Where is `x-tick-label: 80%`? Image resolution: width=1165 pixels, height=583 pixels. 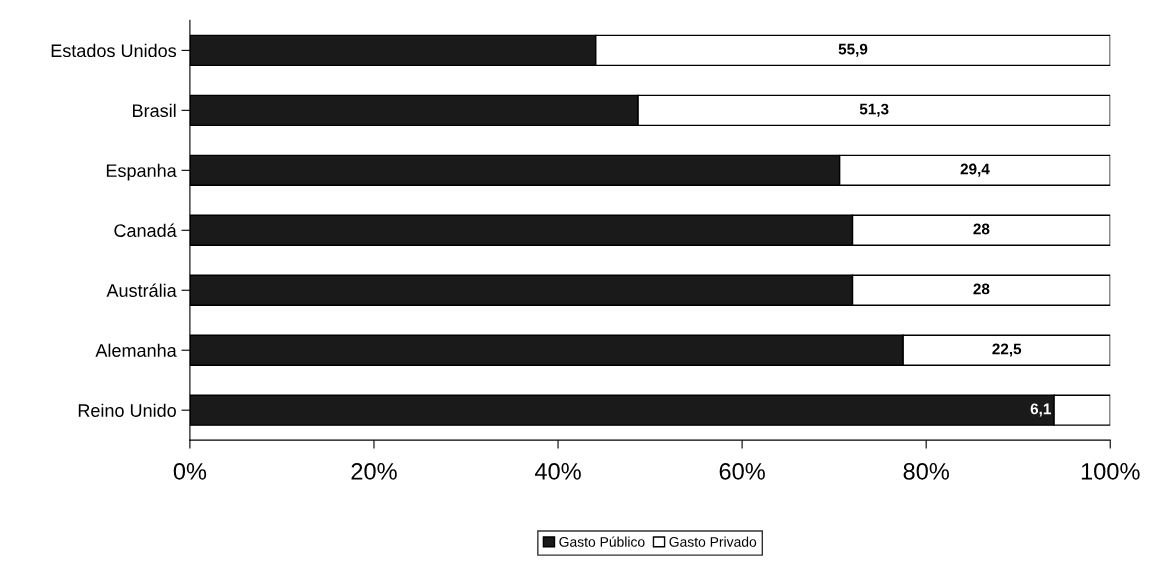 x-tick-label: 80% is located at coordinates (926, 471).